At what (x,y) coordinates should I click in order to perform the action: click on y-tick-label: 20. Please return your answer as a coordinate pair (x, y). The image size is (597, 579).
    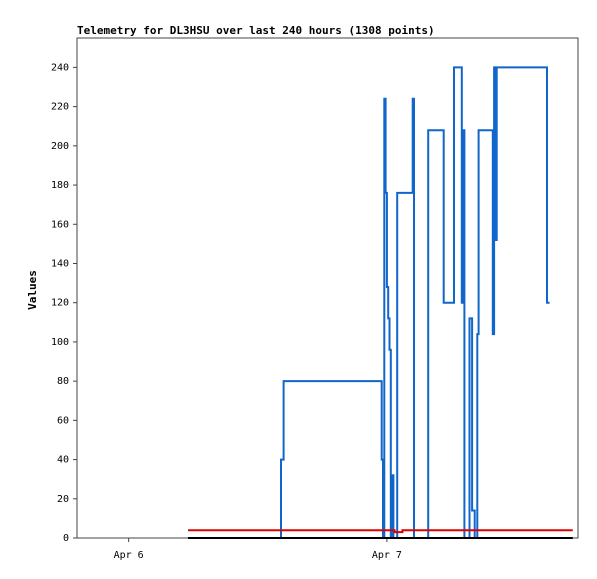
    Looking at the image, I should click on (63, 499).